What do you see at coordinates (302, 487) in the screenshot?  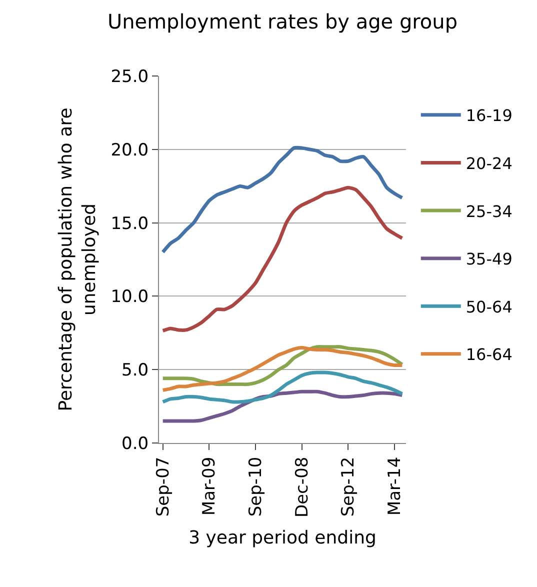 I see `x-tick-label: Dec-08` at bounding box center [302, 487].